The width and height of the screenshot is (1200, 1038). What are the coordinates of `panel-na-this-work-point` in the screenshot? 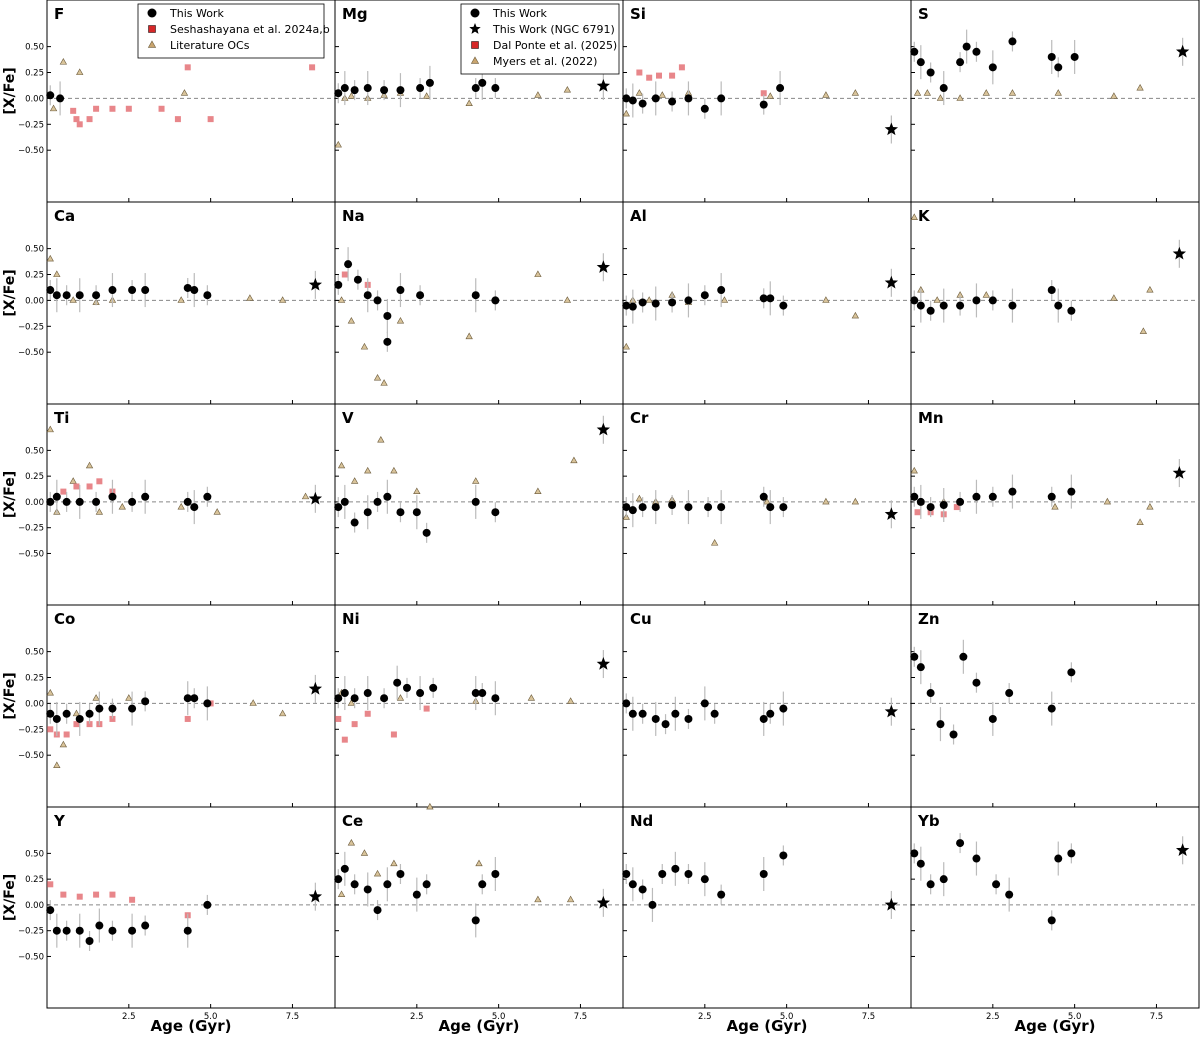 It's located at (387, 315).